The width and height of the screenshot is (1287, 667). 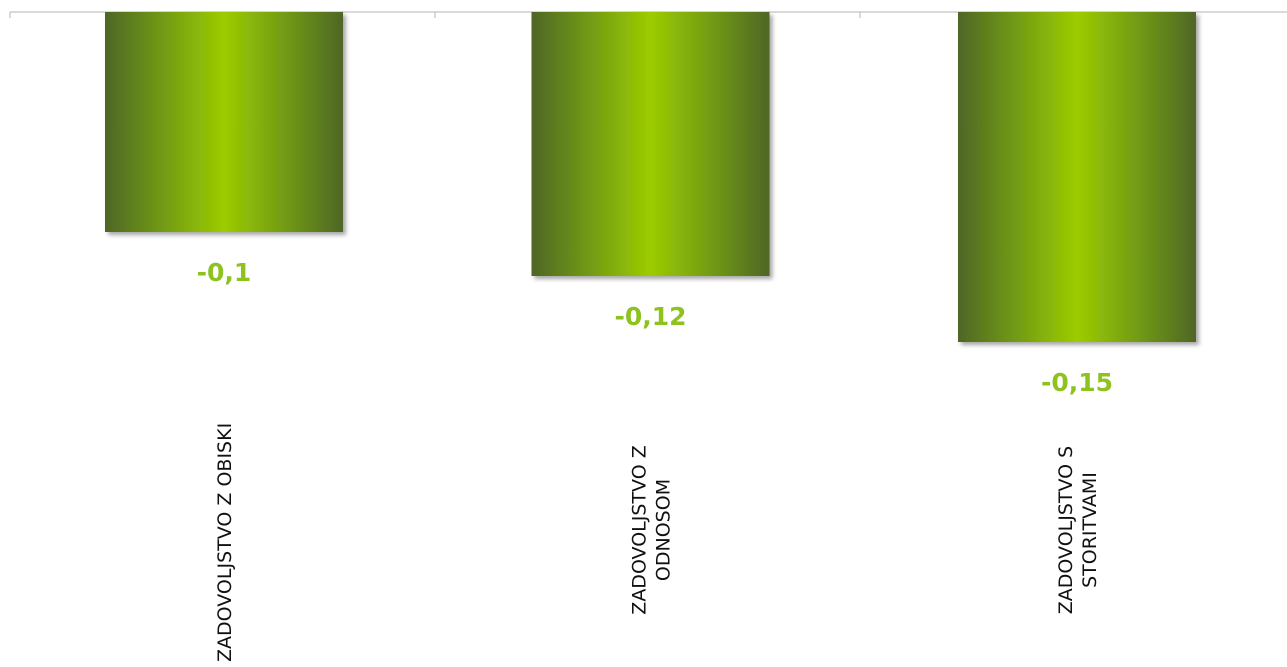 What do you see at coordinates (1090, 530) in the screenshot?
I see `category-label-line: STORITVAMI` at bounding box center [1090, 530].